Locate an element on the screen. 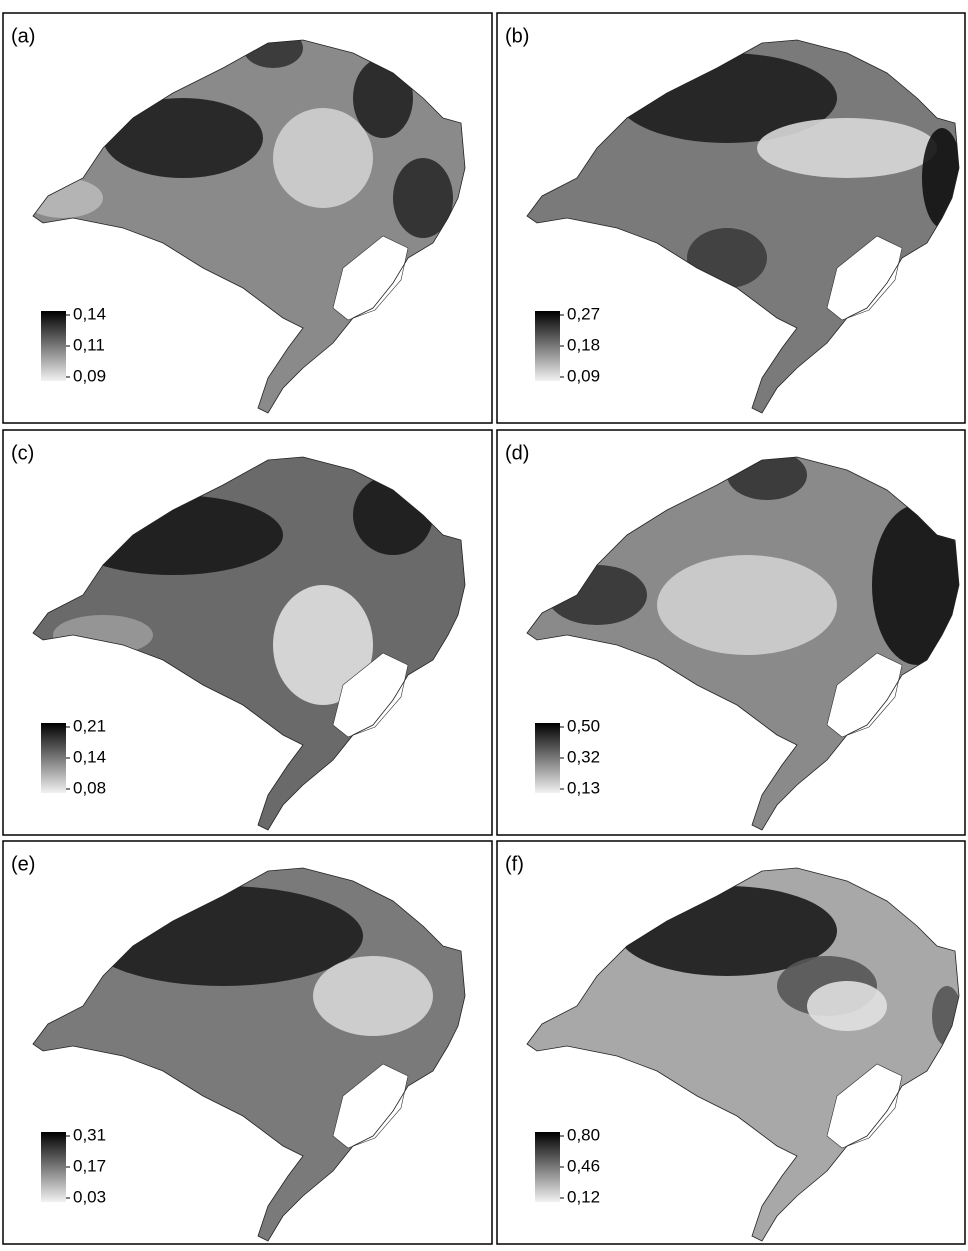 This screenshot has height=1251, width=968. panel-label: (f) is located at coordinates (514, 864).